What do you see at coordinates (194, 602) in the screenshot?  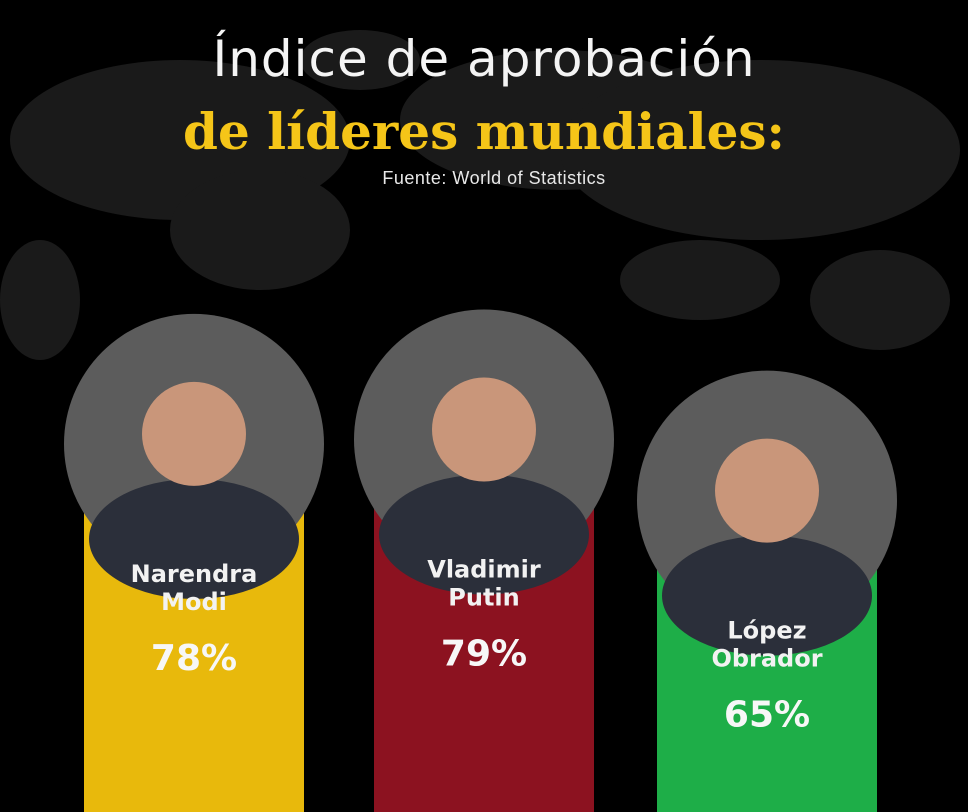 I see `name-label-line: Modi` at bounding box center [194, 602].